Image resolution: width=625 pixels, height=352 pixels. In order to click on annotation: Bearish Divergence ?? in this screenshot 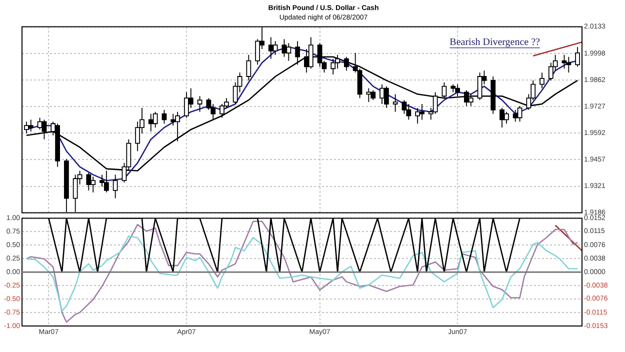, I will do `click(495, 42)`.